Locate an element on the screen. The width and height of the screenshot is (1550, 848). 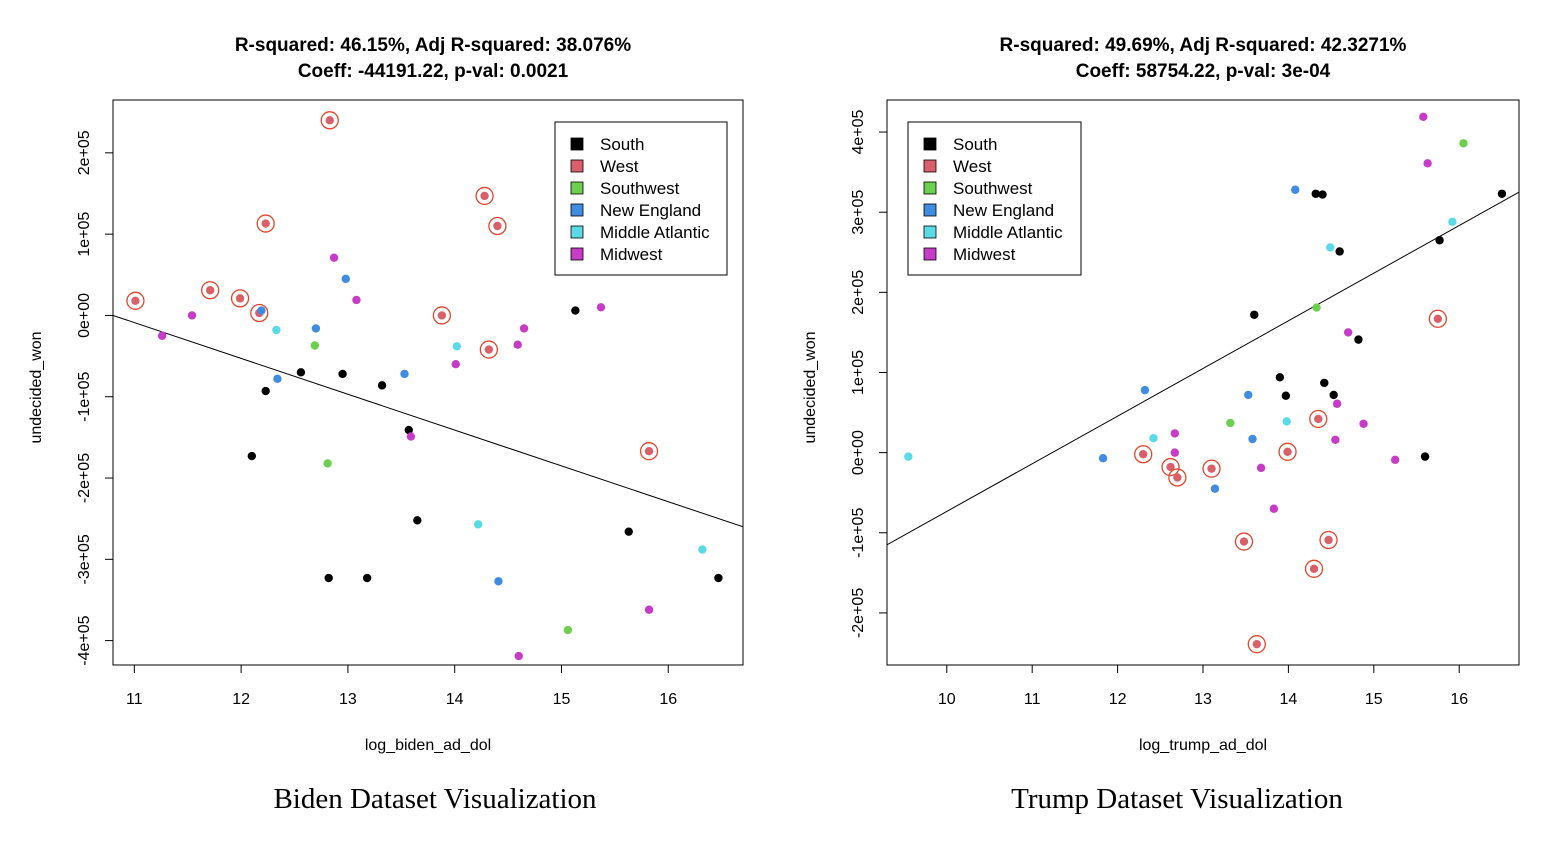
y-tick-label: 1e+05 is located at coordinates (858, 372).